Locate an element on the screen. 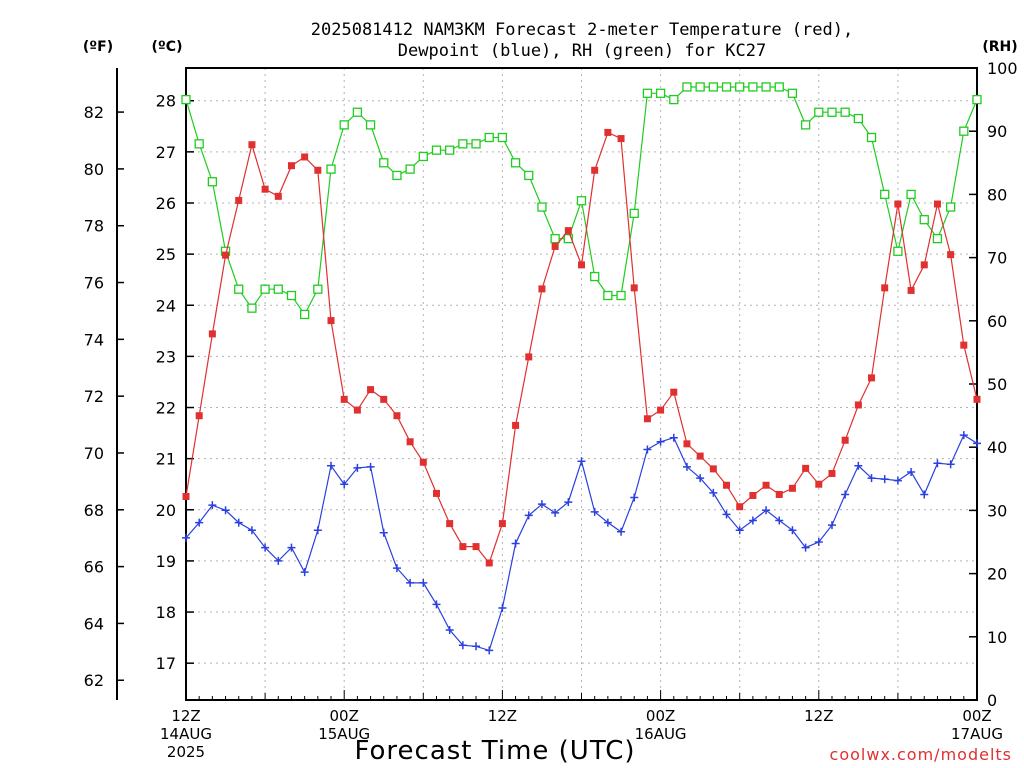 This screenshot has width=1024, height=768. x-tick-date-label: 15AUG is located at coordinates (344, 734).